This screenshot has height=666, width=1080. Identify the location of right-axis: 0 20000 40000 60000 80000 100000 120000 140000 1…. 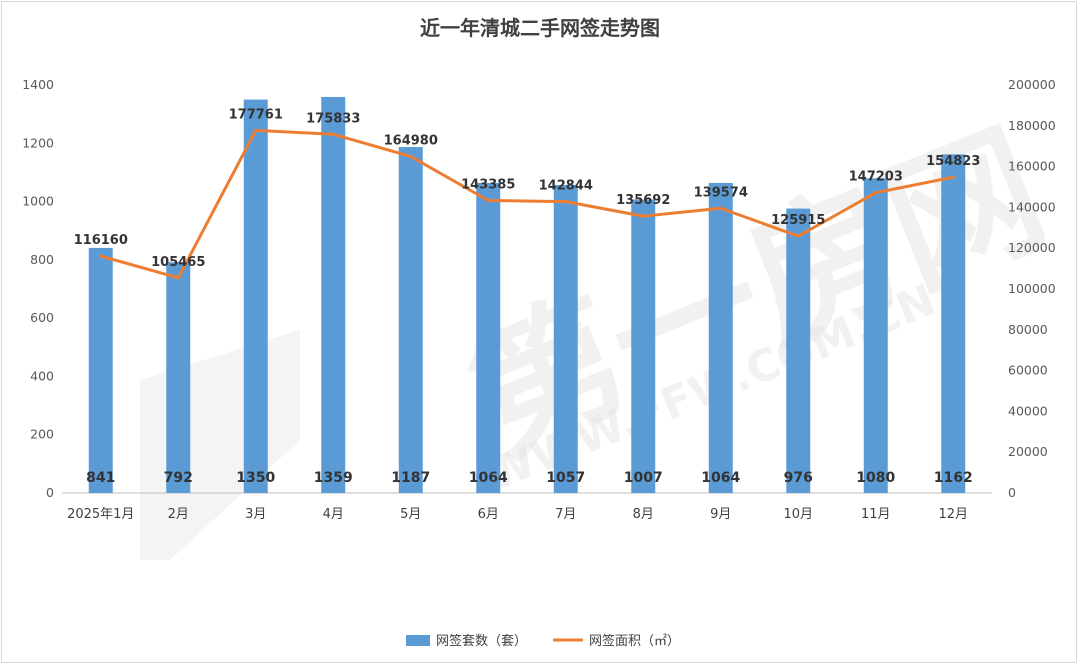
(1032, 288).